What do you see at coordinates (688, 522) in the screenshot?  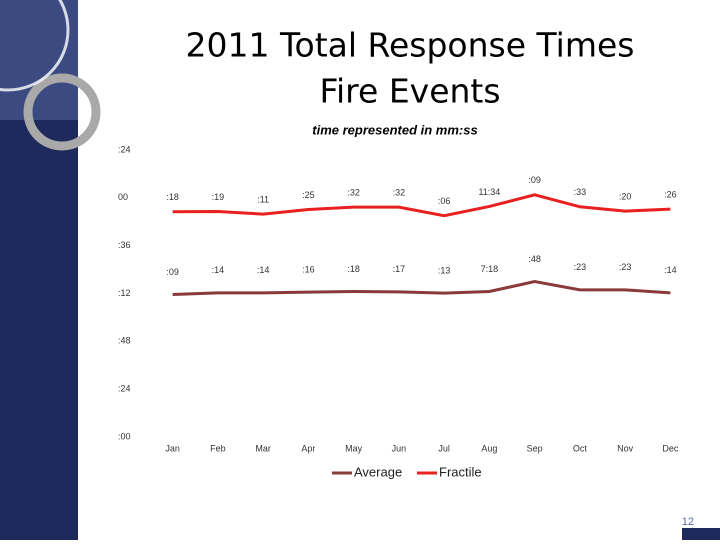 I see `page-number: 12` at bounding box center [688, 522].